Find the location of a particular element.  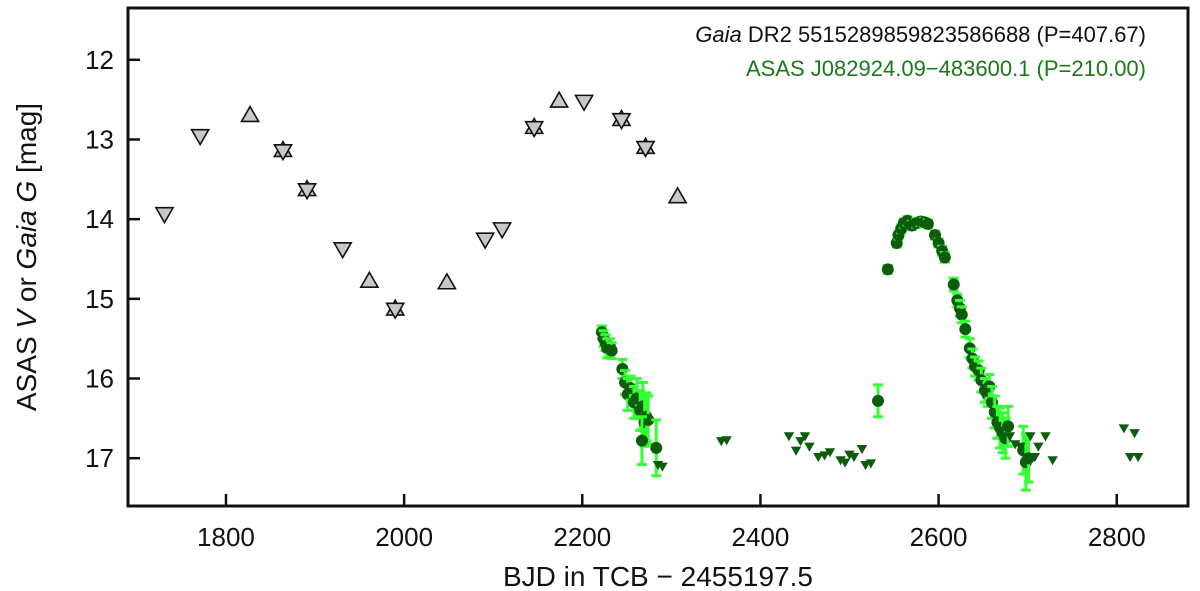

x-tick-label: 2000 is located at coordinates (404, 537).